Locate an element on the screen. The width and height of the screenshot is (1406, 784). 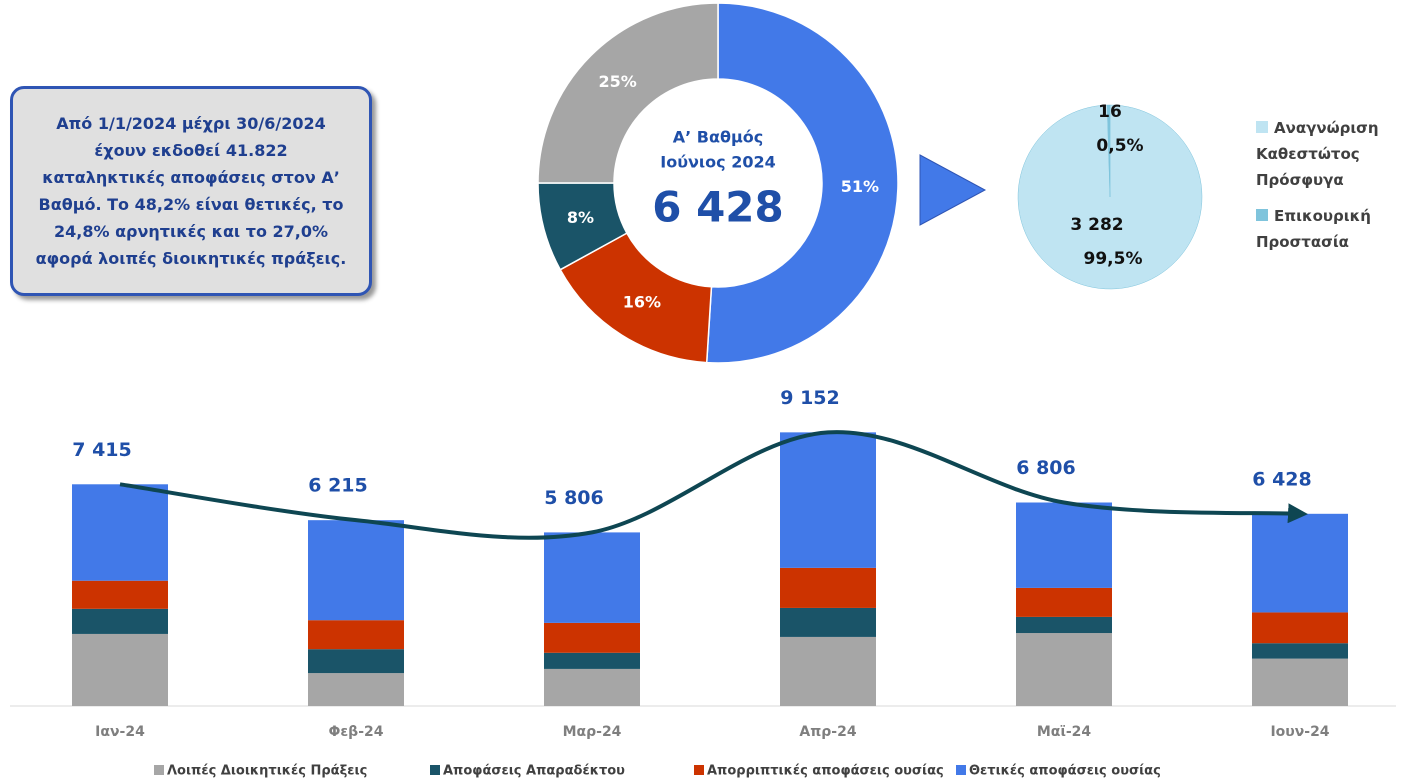
slice-label: 25% is located at coordinates (617, 81).